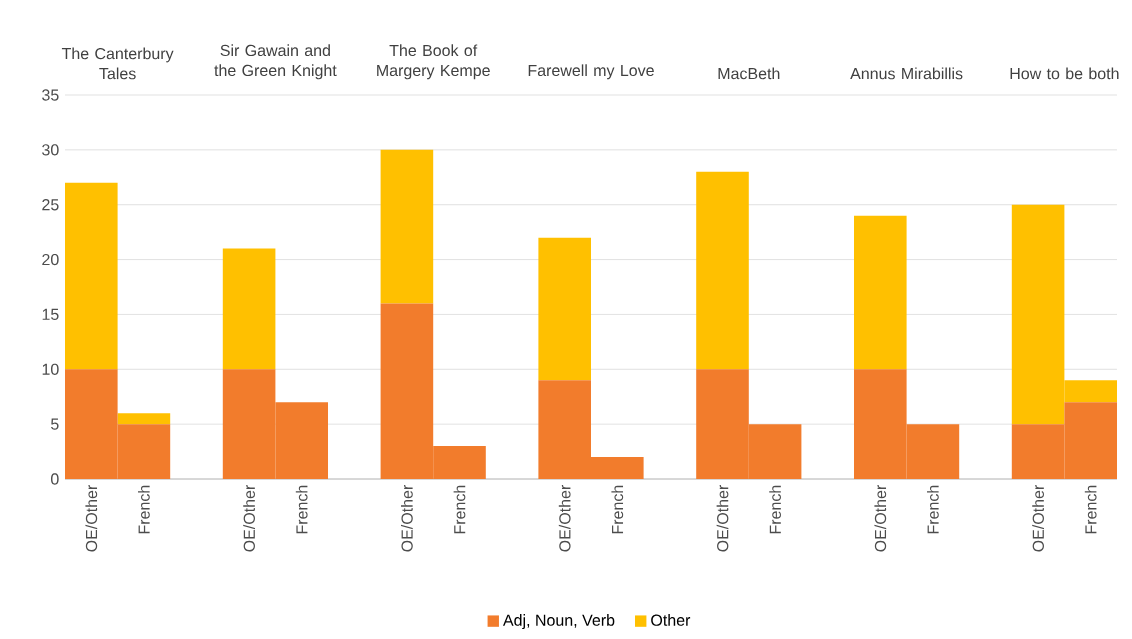  Describe the element at coordinates (50, 205) in the screenshot. I see `y-tick-label: 25` at that location.